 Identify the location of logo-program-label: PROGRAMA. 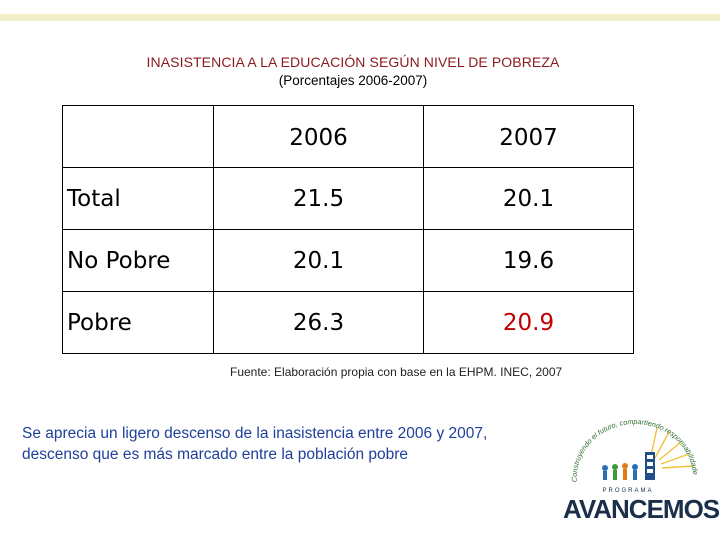
(628, 491).